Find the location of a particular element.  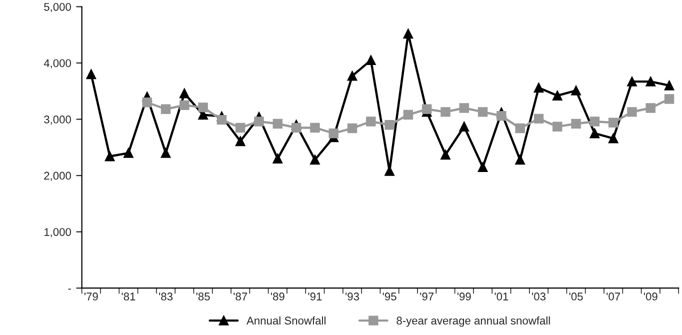

y-tick-label: 2,000 is located at coordinates (57, 176).